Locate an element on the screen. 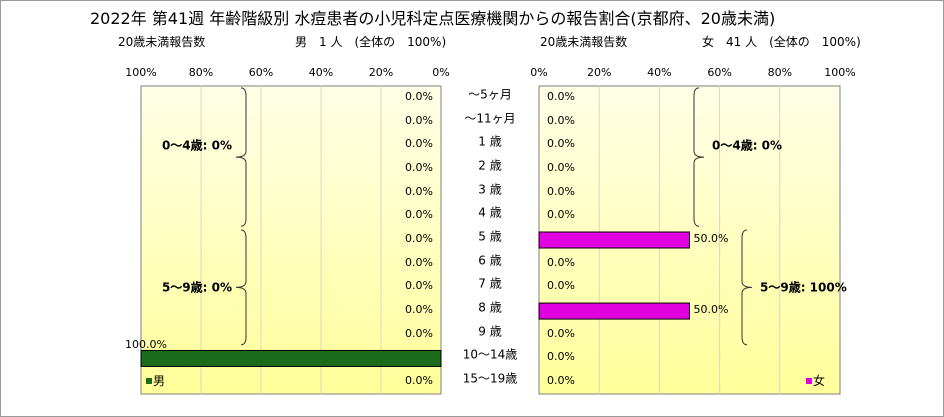  female-tick-label: 80% is located at coordinates (780, 72).